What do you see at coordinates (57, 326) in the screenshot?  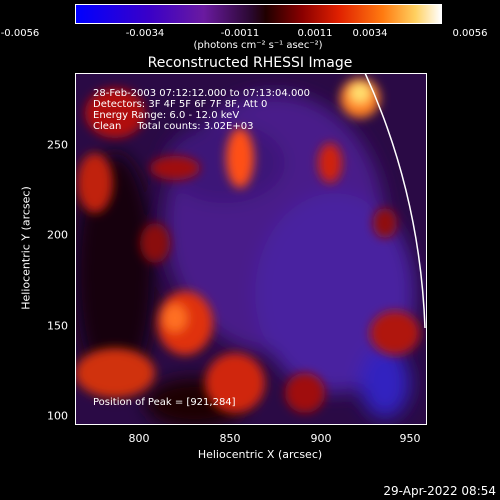 I see `y-tick: 150` at bounding box center [57, 326].